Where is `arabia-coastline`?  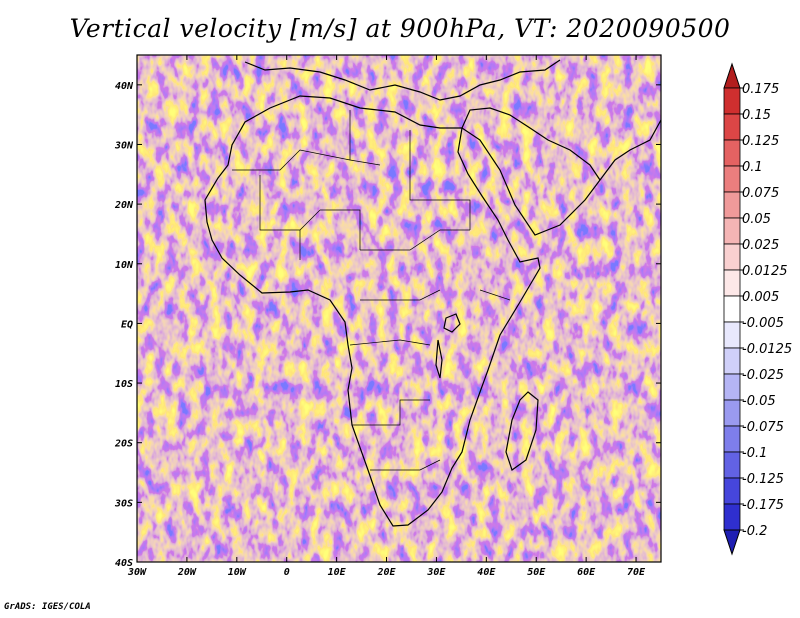
arabia-coastline is located at coordinates (531, 171).